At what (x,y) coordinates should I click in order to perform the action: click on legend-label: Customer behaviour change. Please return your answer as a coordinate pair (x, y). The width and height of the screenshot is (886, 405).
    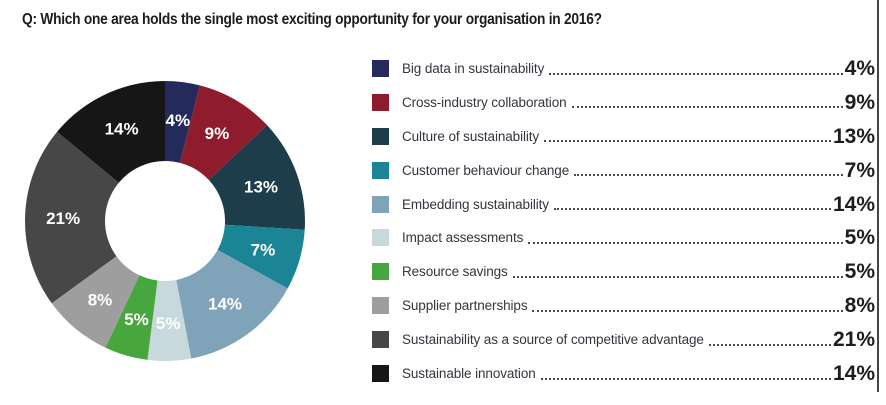
    Looking at the image, I should click on (486, 170).